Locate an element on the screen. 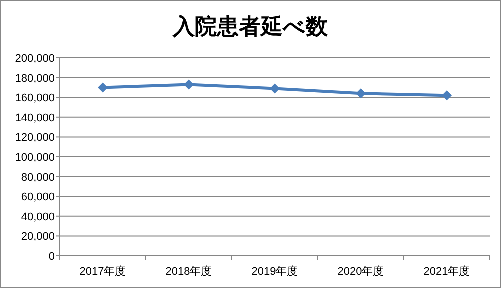 This screenshot has height=288, width=501. x-tick-label: 2021年度 is located at coordinates (447, 271).